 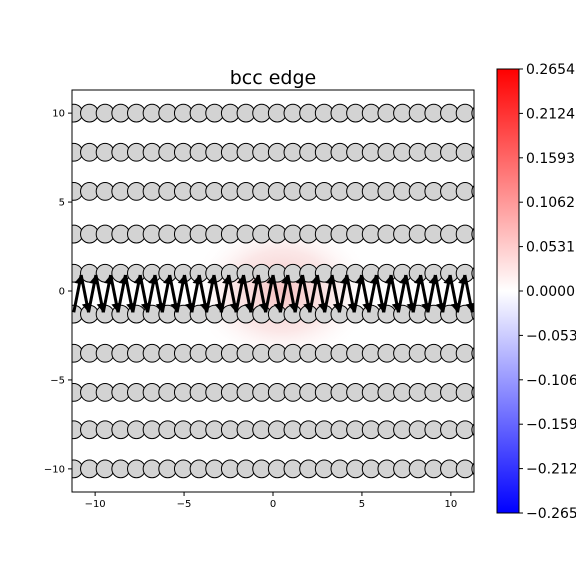 I want to click on colorbar-tick-label: −0.0531, so click(x=551, y=336).